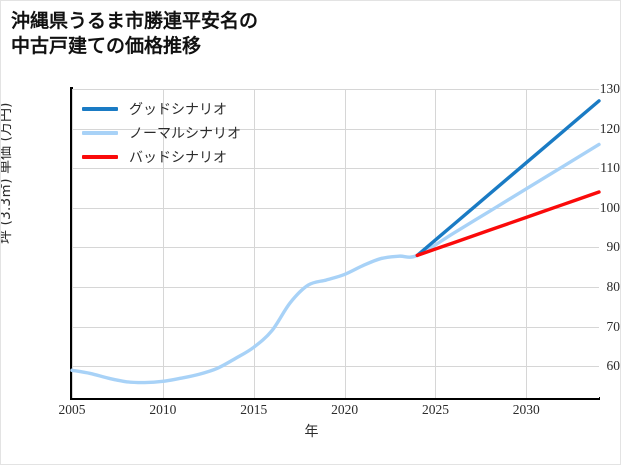  What do you see at coordinates (178, 158) in the screenshot?
I see `legend-item-label: バッドシナリオ` at bounding box center [178, 158].